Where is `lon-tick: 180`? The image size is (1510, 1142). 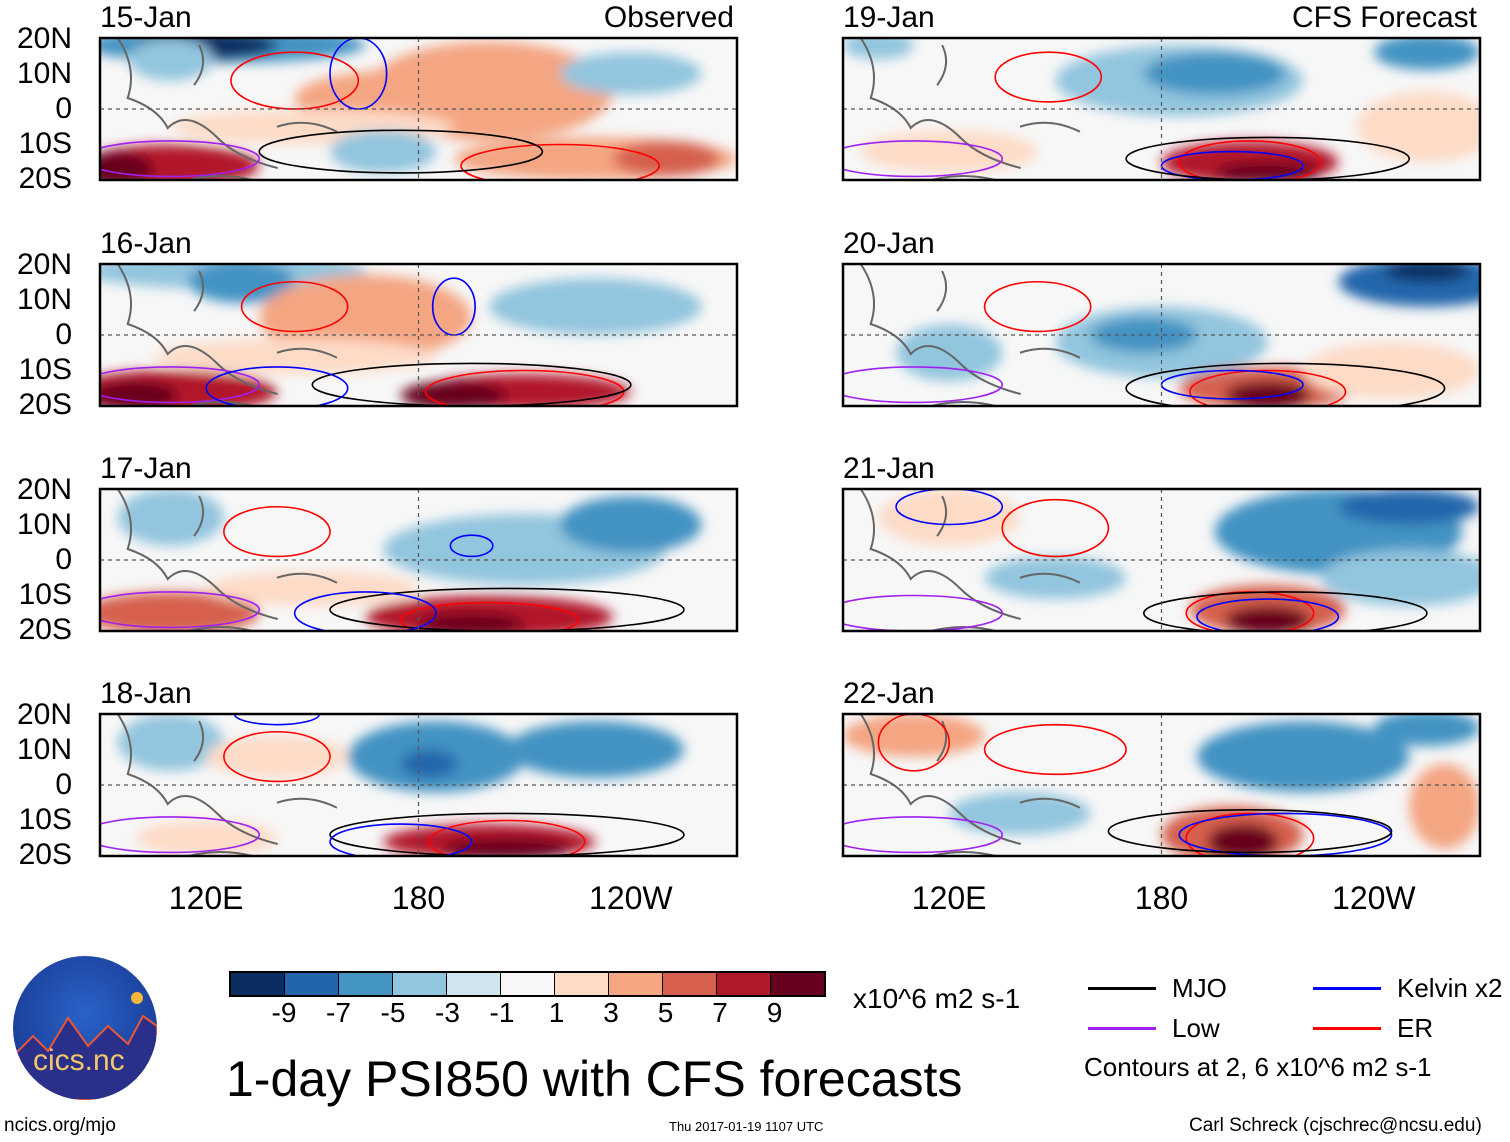
lon-tick: 180 is located at coordinates (1161, 898).